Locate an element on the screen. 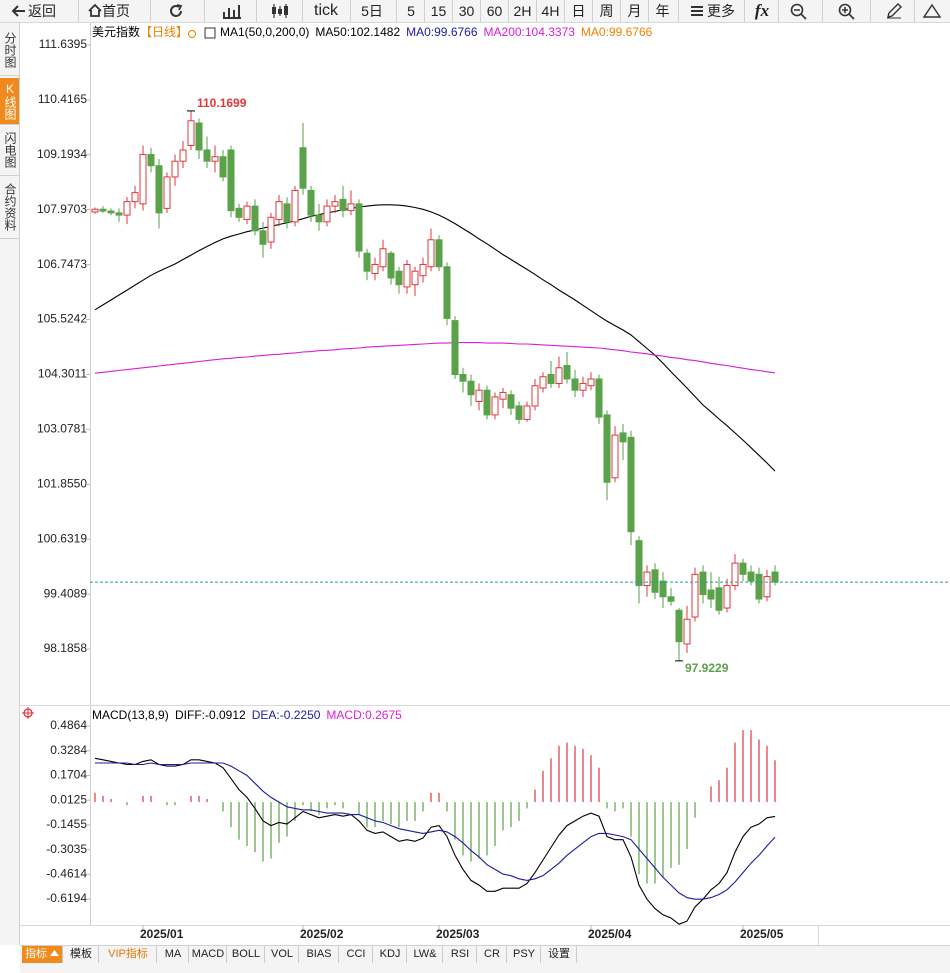 The height and width of the screenshot is (973, 950). y-tick-label: 104.3011 is located at coordinates (62, 374).